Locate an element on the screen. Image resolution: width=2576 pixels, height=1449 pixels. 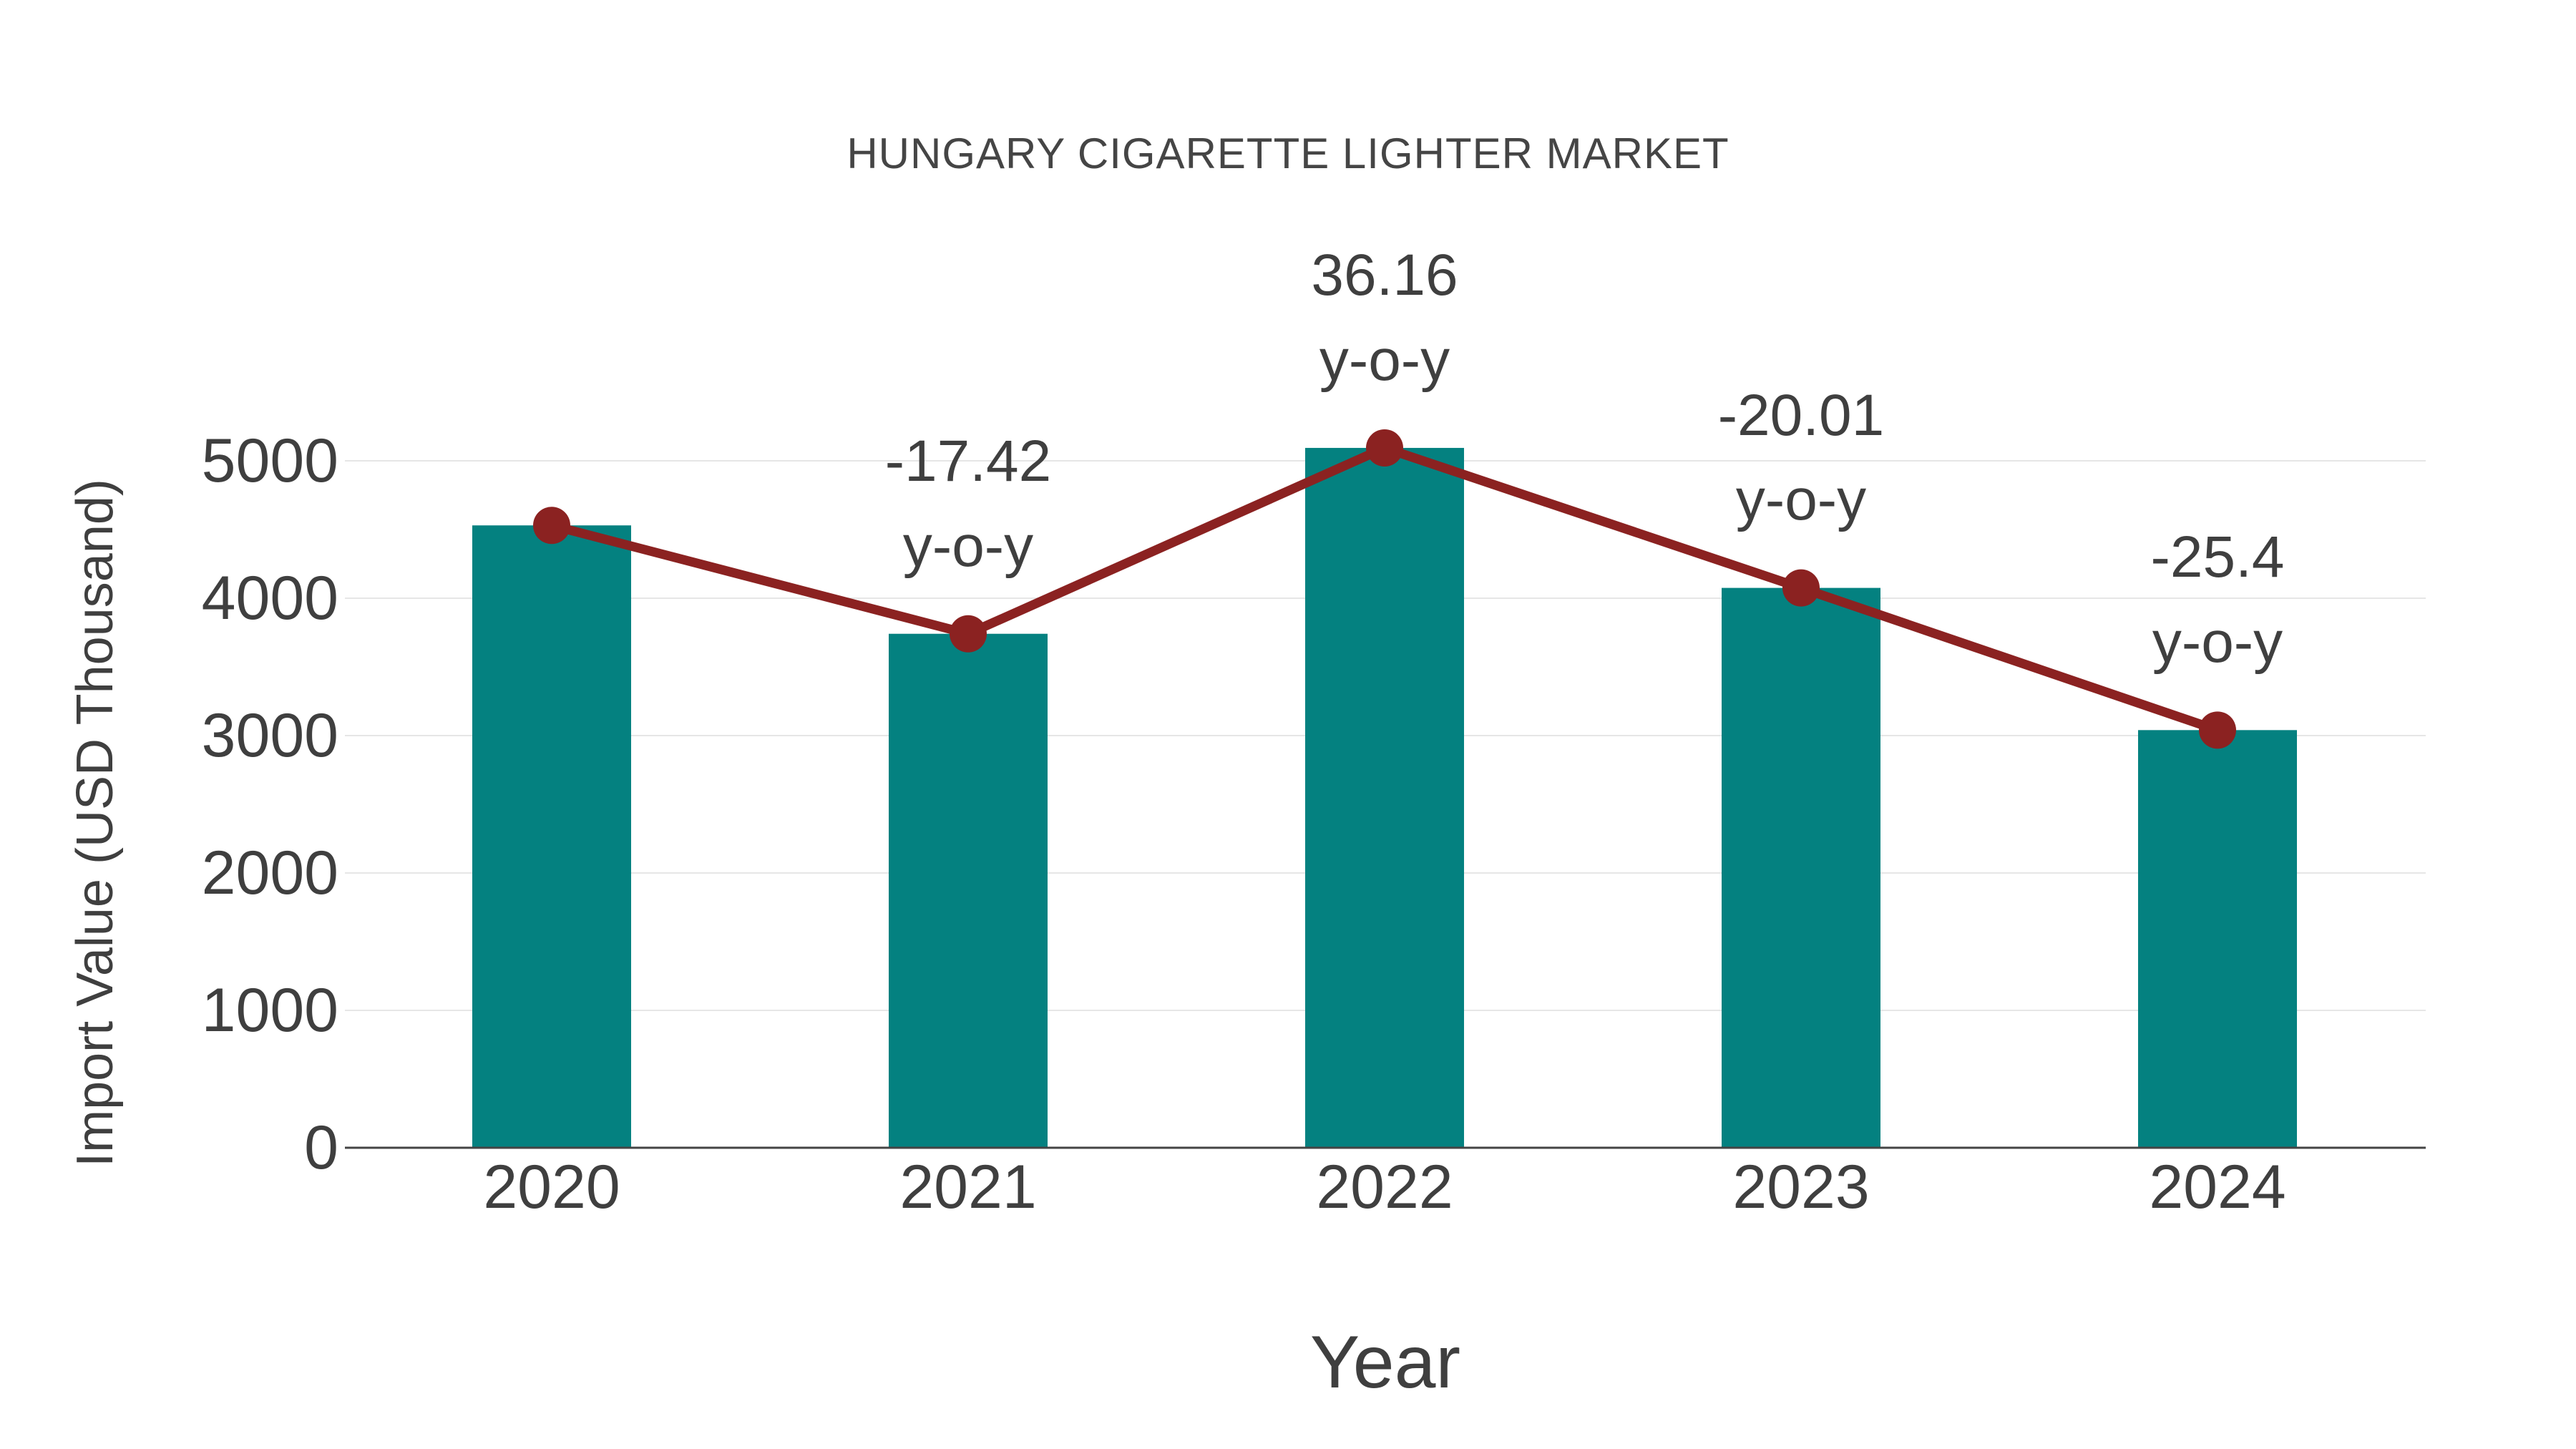
x-tick-2020: 2020 is located at coordinates (551, 1187).